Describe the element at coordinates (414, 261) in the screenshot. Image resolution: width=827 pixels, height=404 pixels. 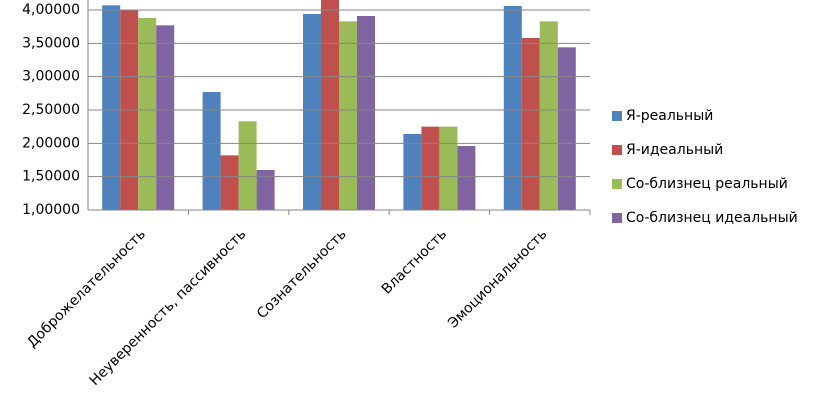
I see `x-tick-label: Властность` at that location.